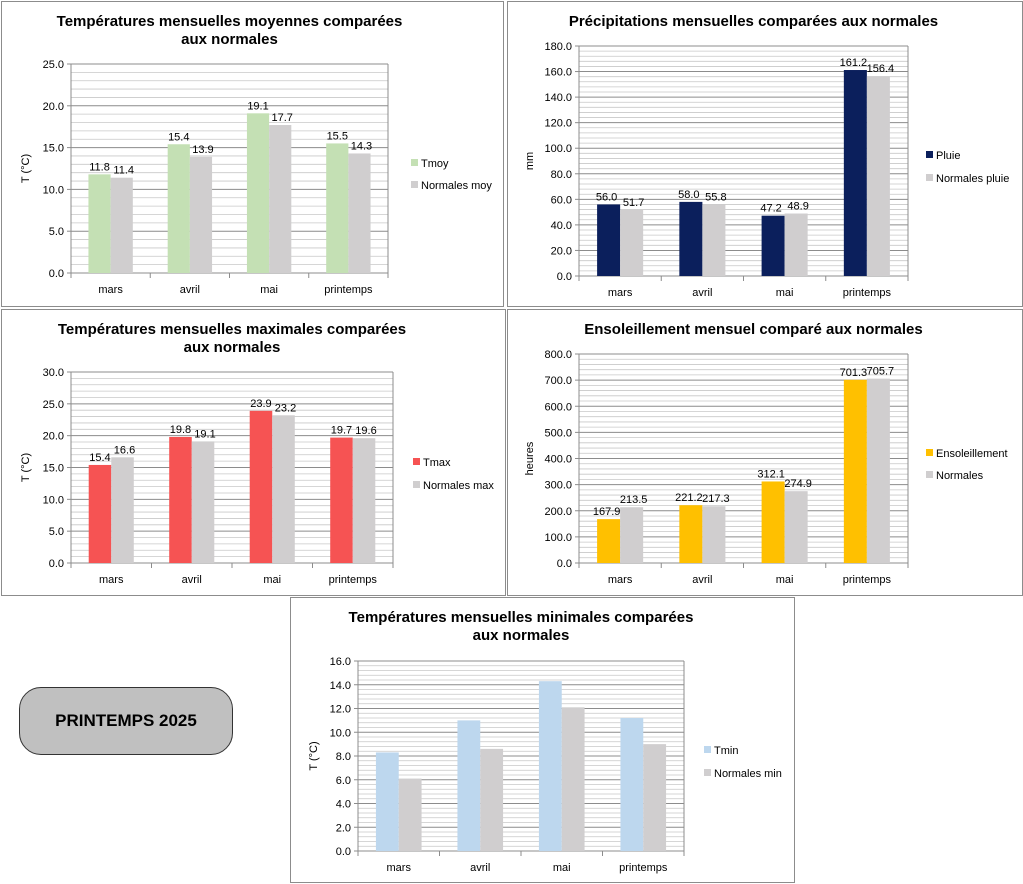  What do you see at coordinates (770, 209) in the screenshot?
I see `data-label: 47.2` at bounding box center [770, 209].